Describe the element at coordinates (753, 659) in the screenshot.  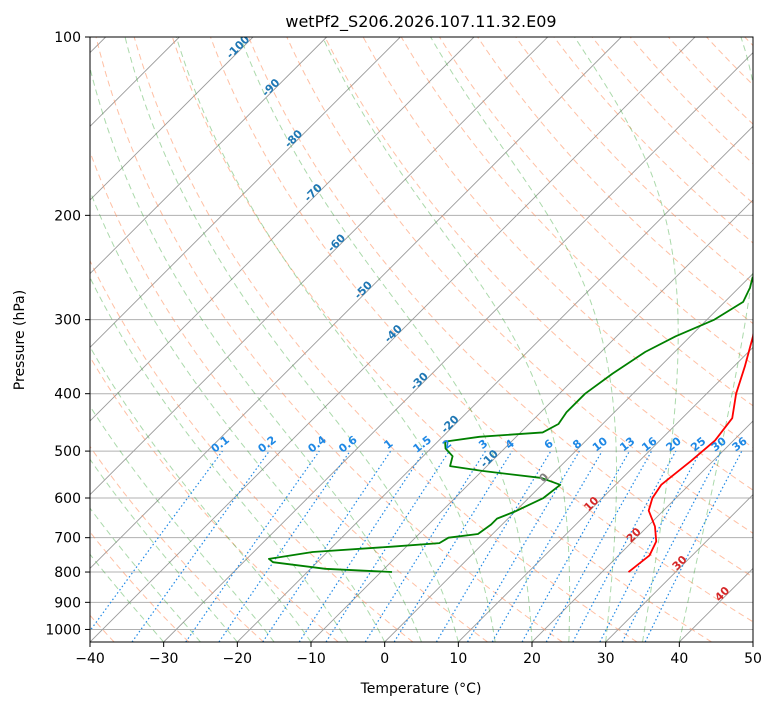
I see `x-tick-label: 50` at that location.